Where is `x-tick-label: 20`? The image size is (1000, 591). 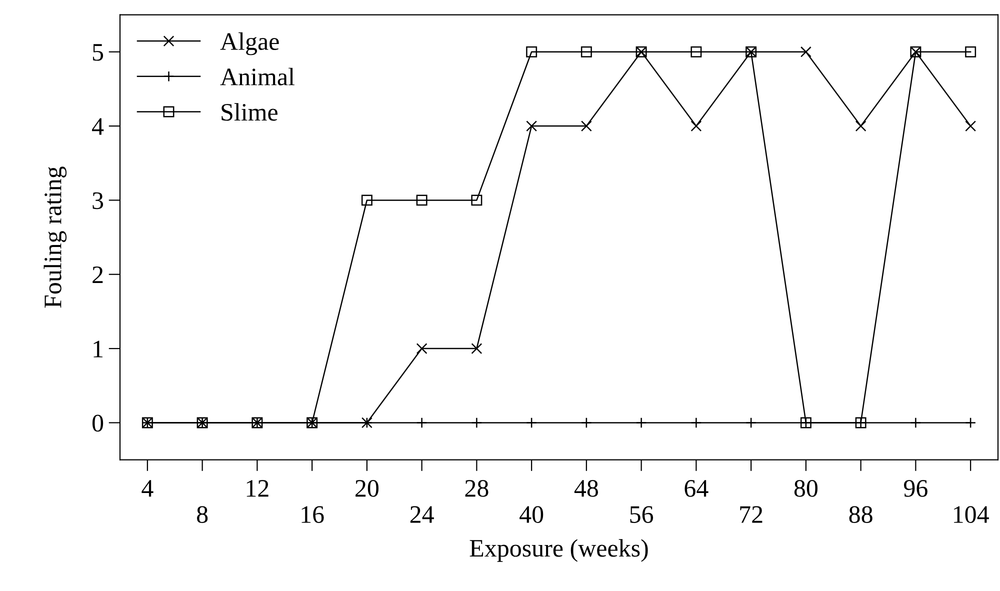
x-tick-label: 20 is located at coordinates (367, 488).